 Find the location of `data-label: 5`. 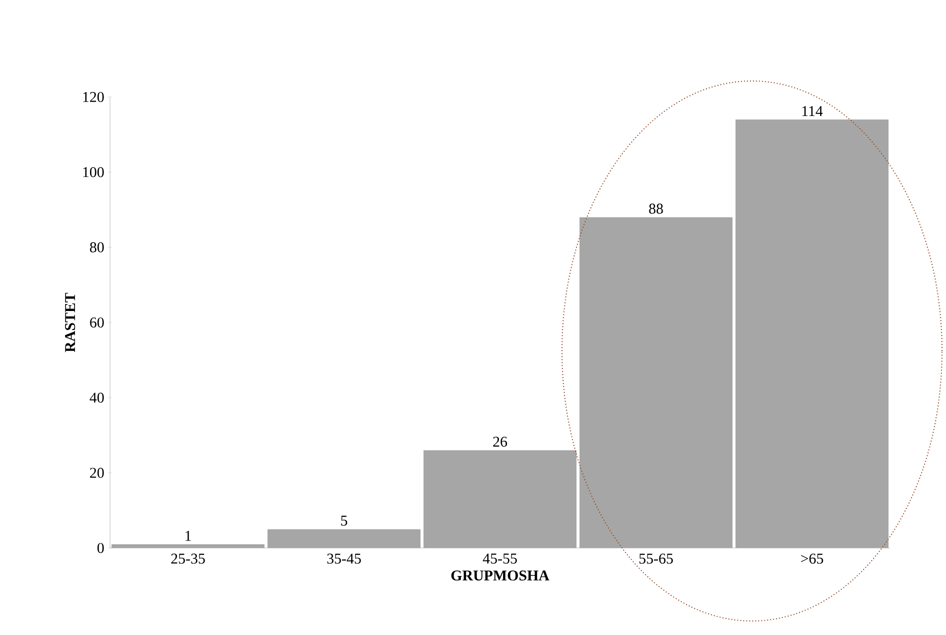

data-label: 5 is located at coordinates (344, 521).